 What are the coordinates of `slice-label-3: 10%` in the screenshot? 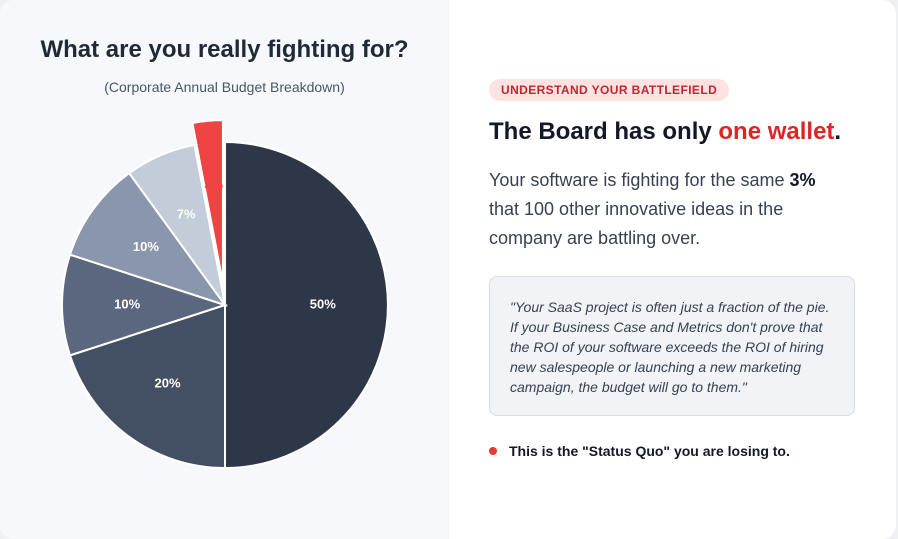 It's located at (146, 246).